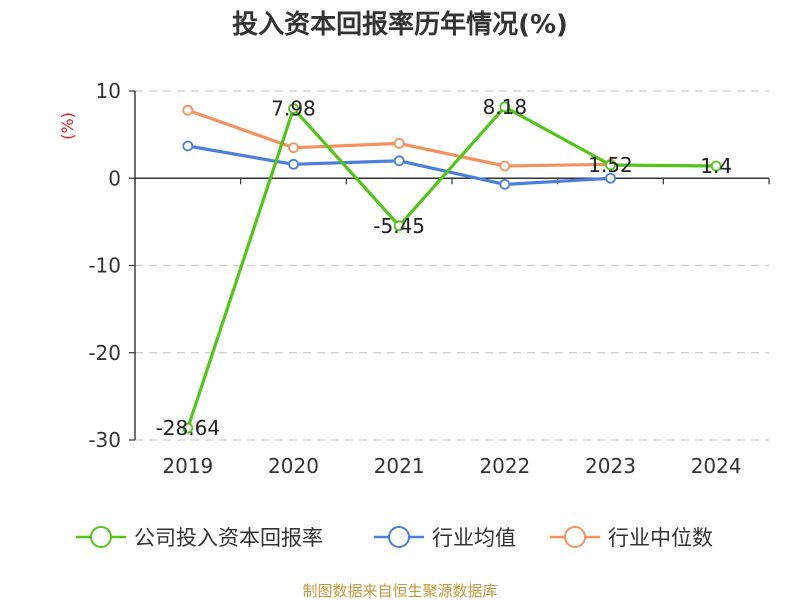  Describe the element at coordinates (228, 538) in the screenshot. I see `legend-label: 公司投入资本回报率` at that location.